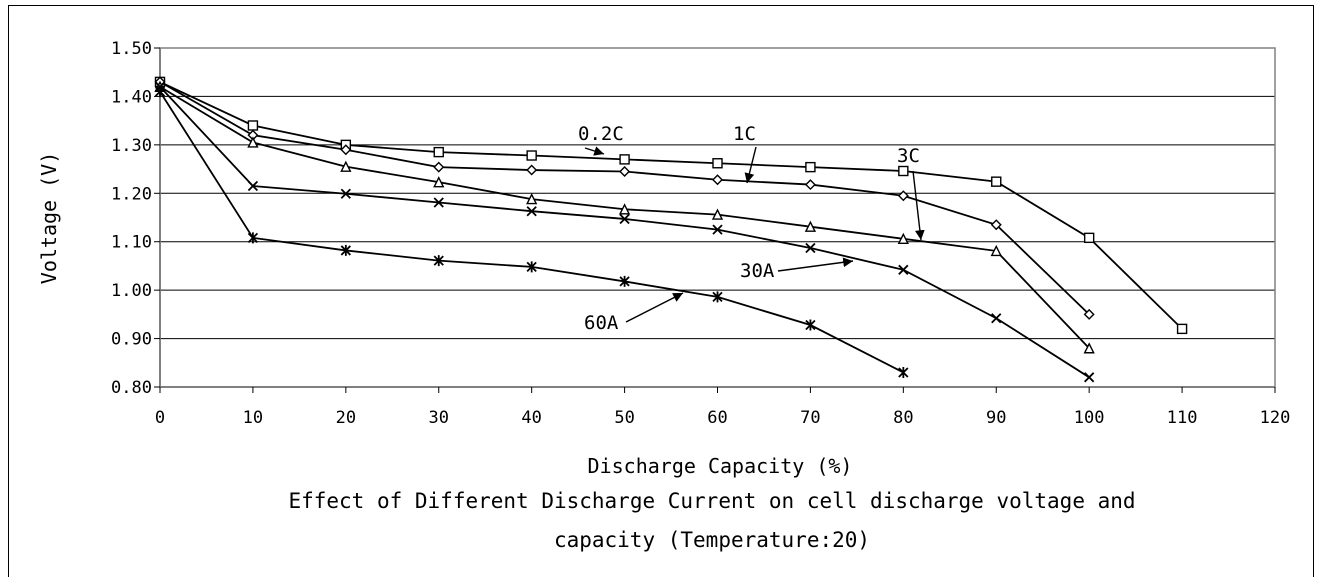 This screenshot has height=577, width=1321. I want to click on annotation-label: 30A, so click(757, 271).